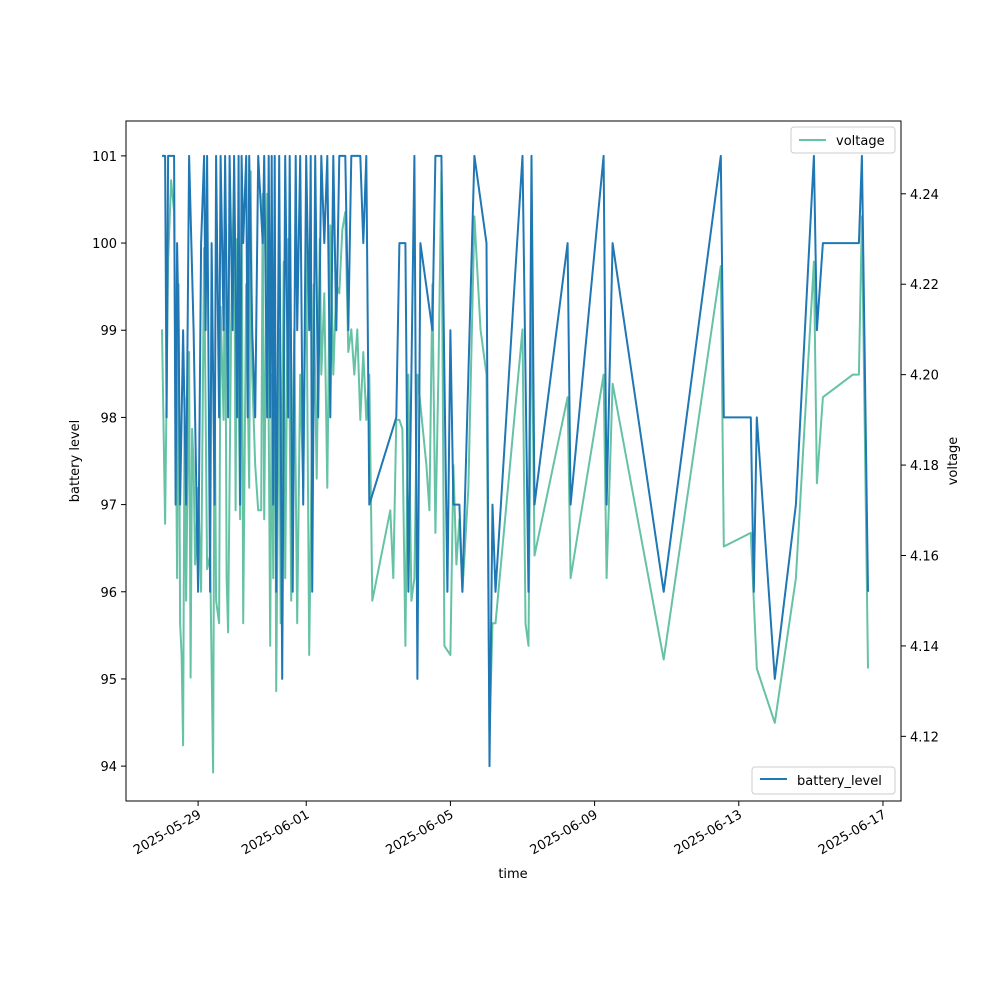 The height and width of the screenshot is (1005, 1000). Describe the element at coordinates (924, 647) in the screenshot. I see `y-right-tick-label: 4.14` at that location.